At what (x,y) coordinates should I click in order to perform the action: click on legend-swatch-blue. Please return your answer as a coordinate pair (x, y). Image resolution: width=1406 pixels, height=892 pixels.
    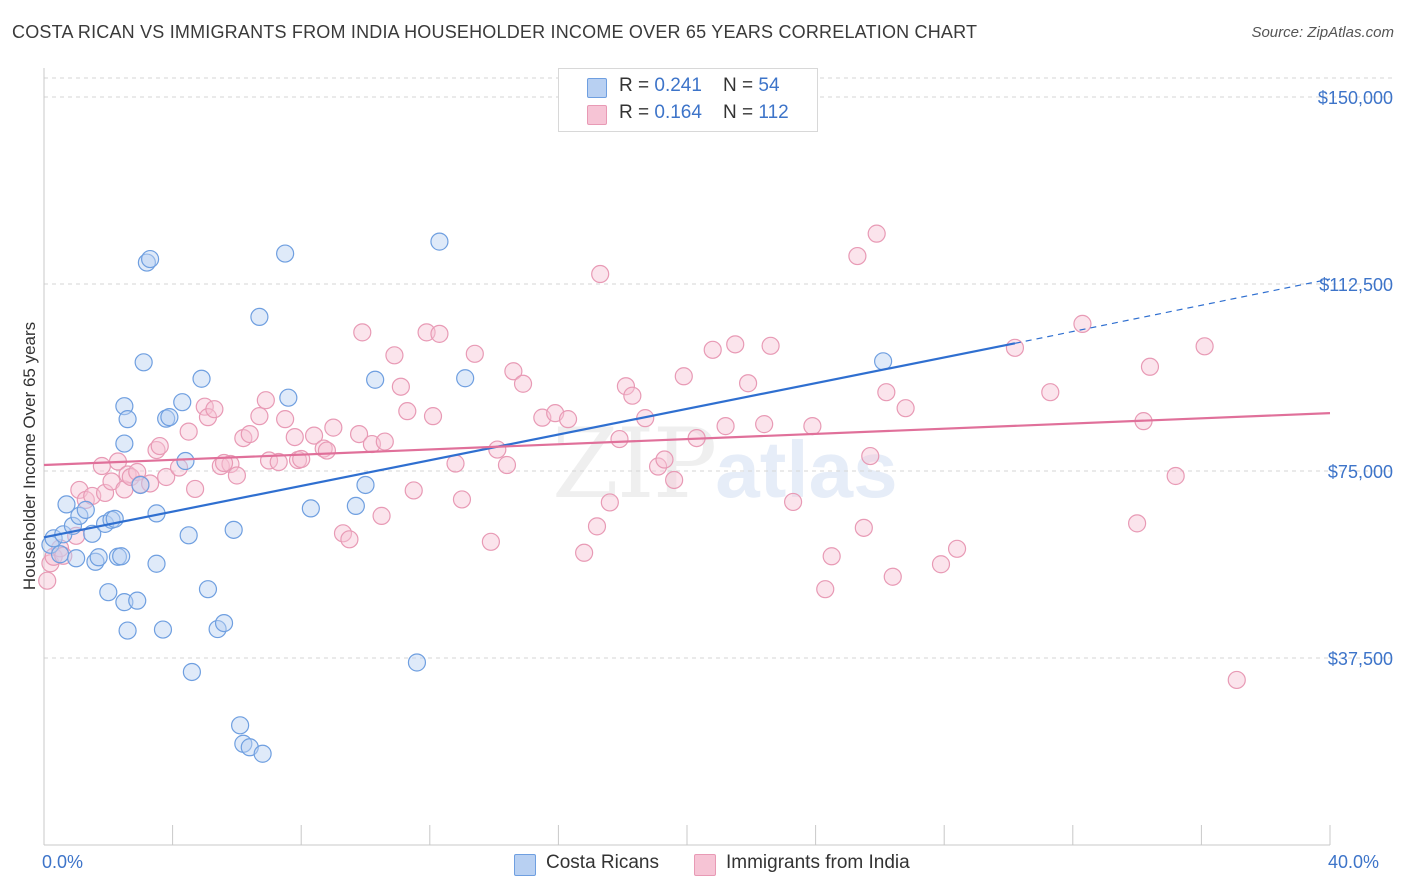
    Looking at the image, I should click on (525, 865).